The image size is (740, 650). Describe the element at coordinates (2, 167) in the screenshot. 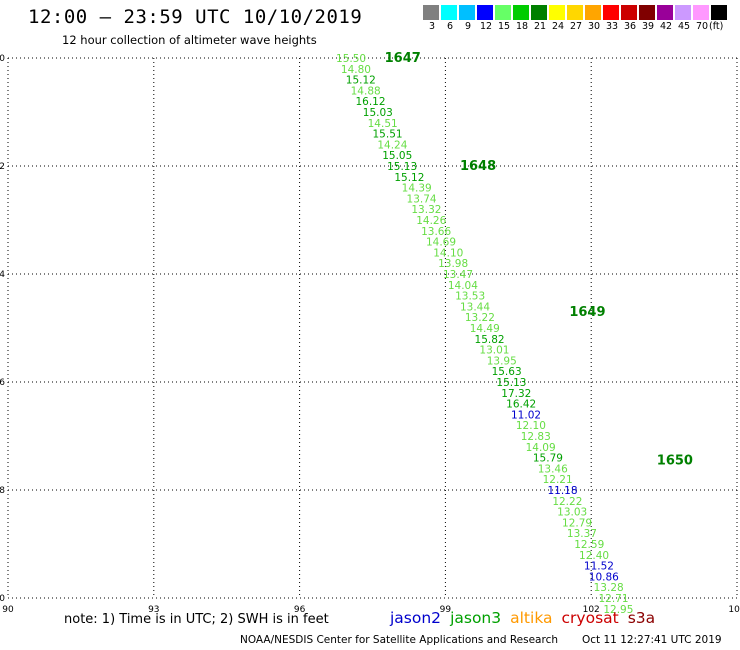

I see `lat-tick-label: -42` at that location.